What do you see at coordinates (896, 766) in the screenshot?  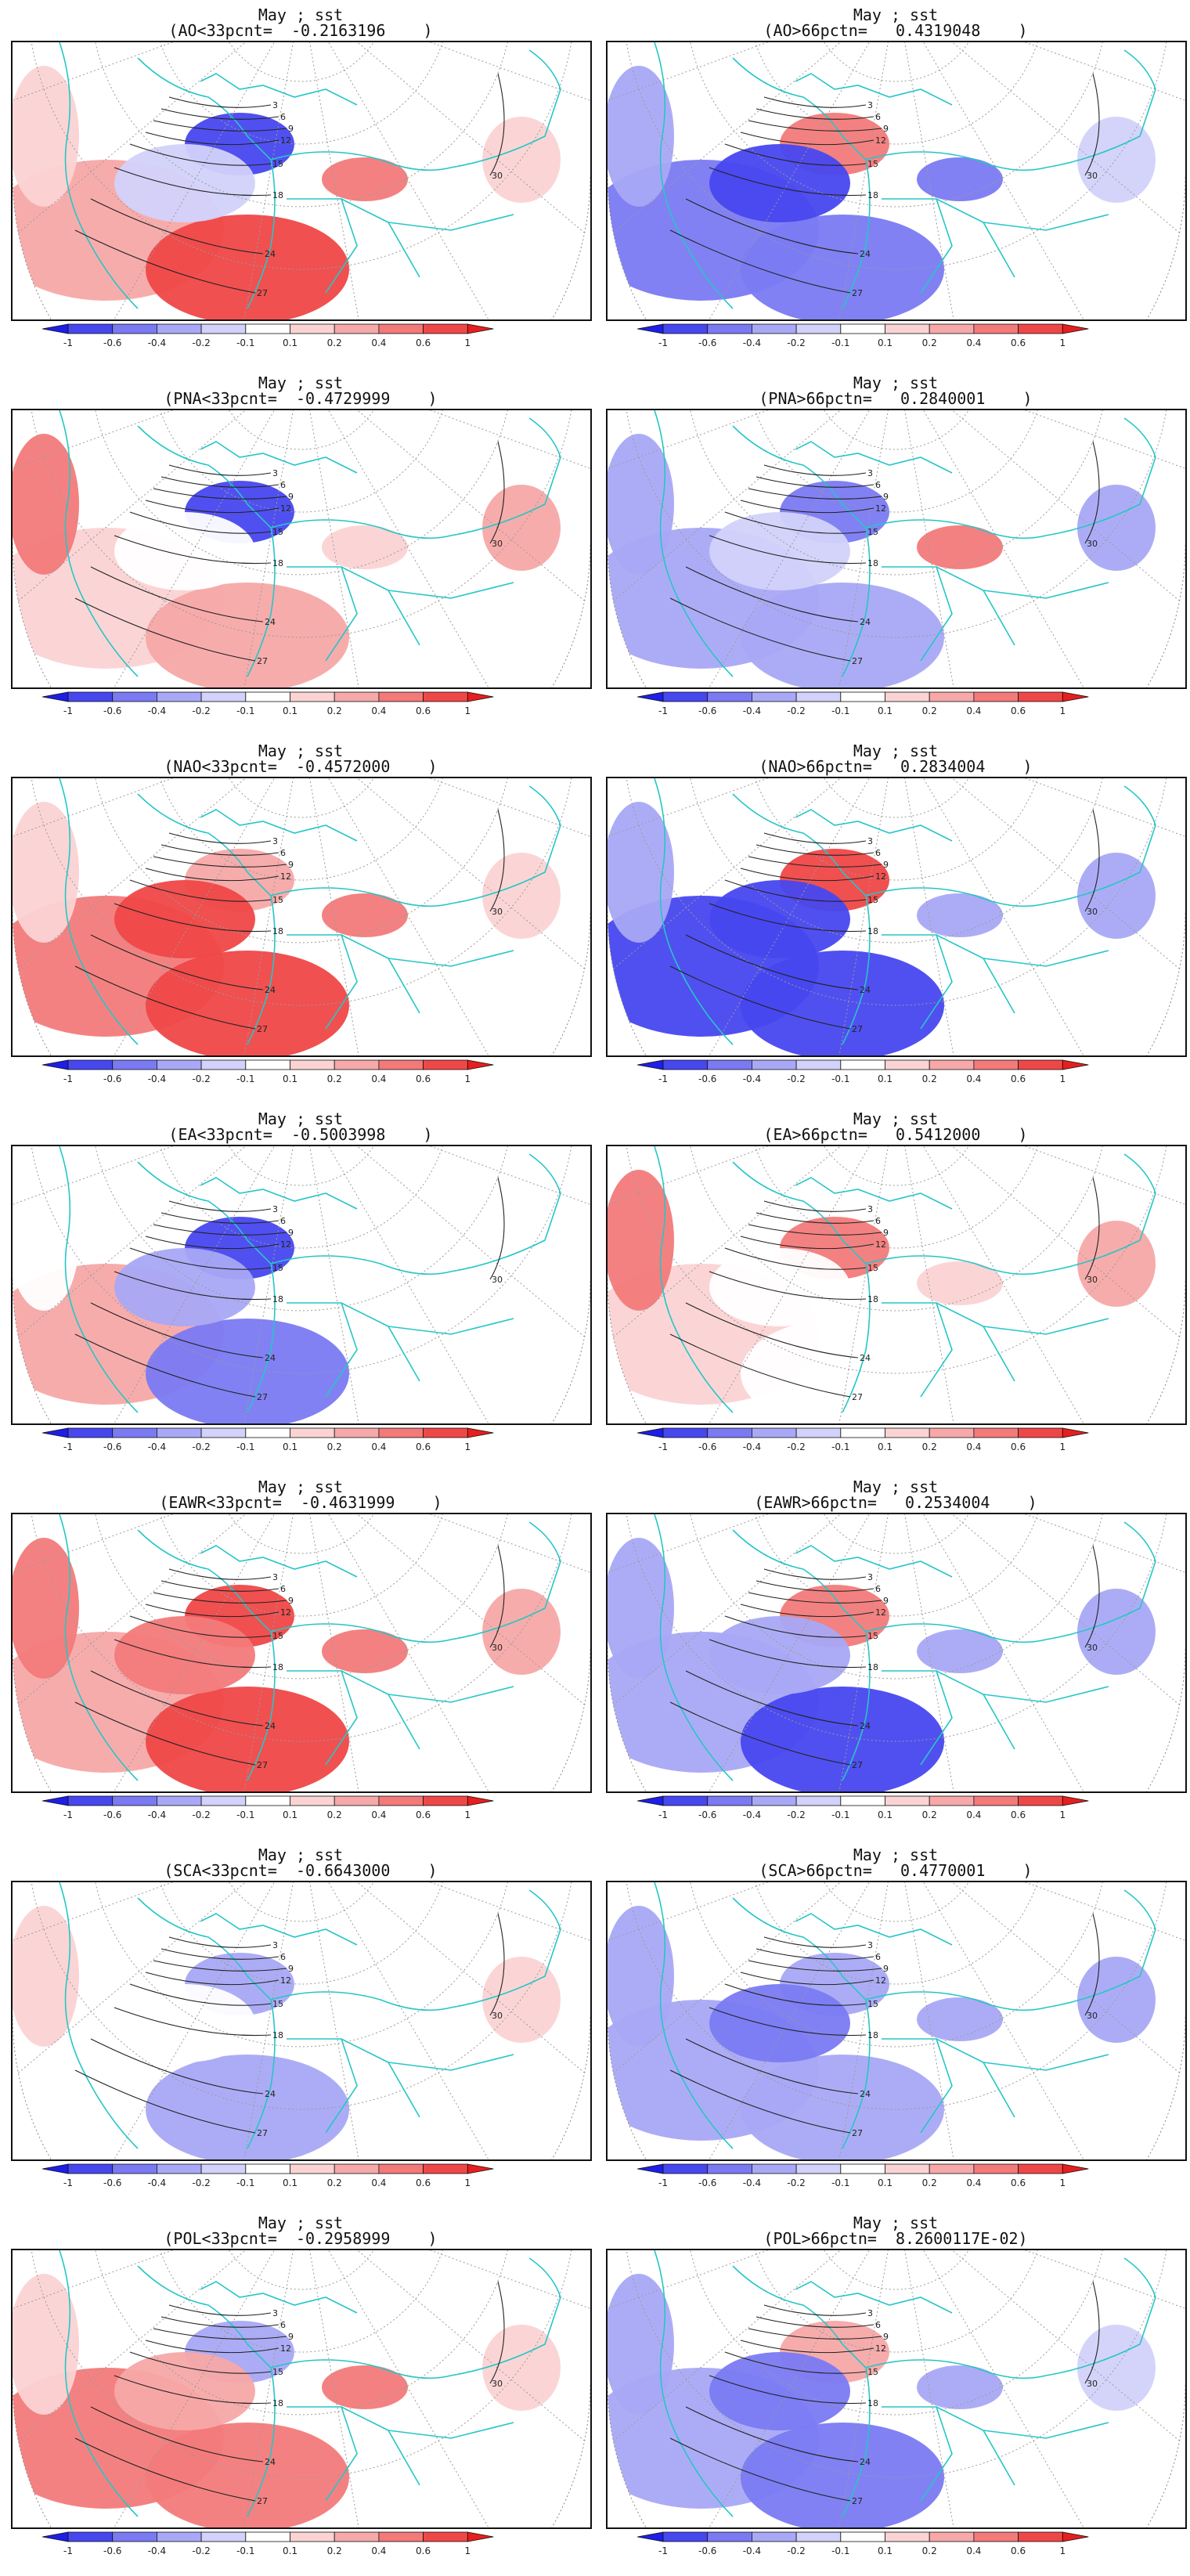 I see `panel-title-line2: (NAO>66pctn= 0.2834004 )` at bounding box center [896, 766].